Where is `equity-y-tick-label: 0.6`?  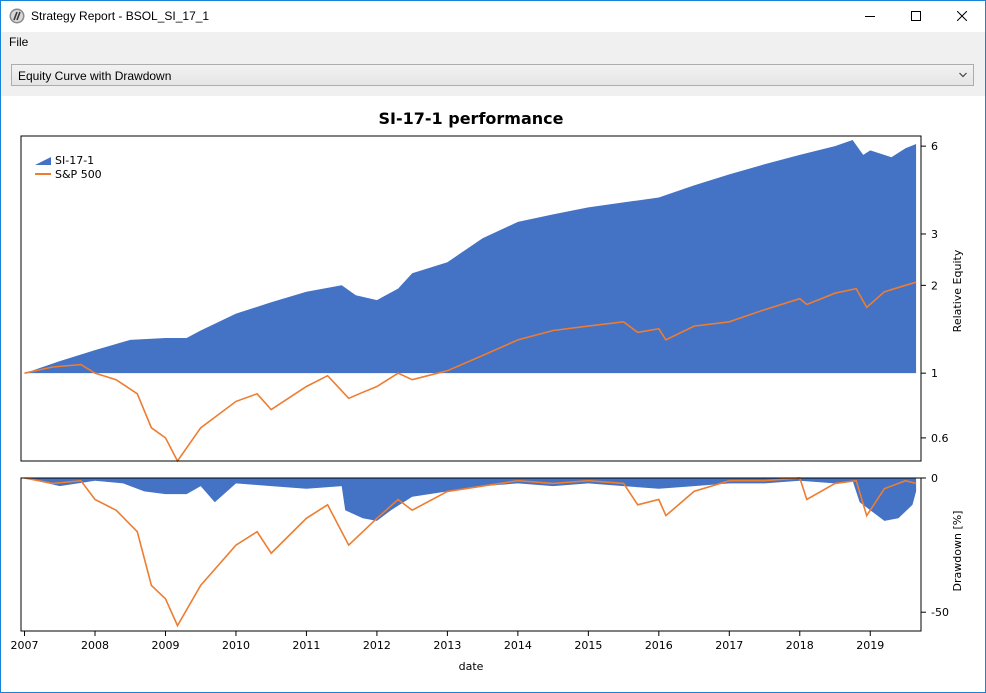 equity-y-tick-label: 0.6 is located at coordinates (940, 438).